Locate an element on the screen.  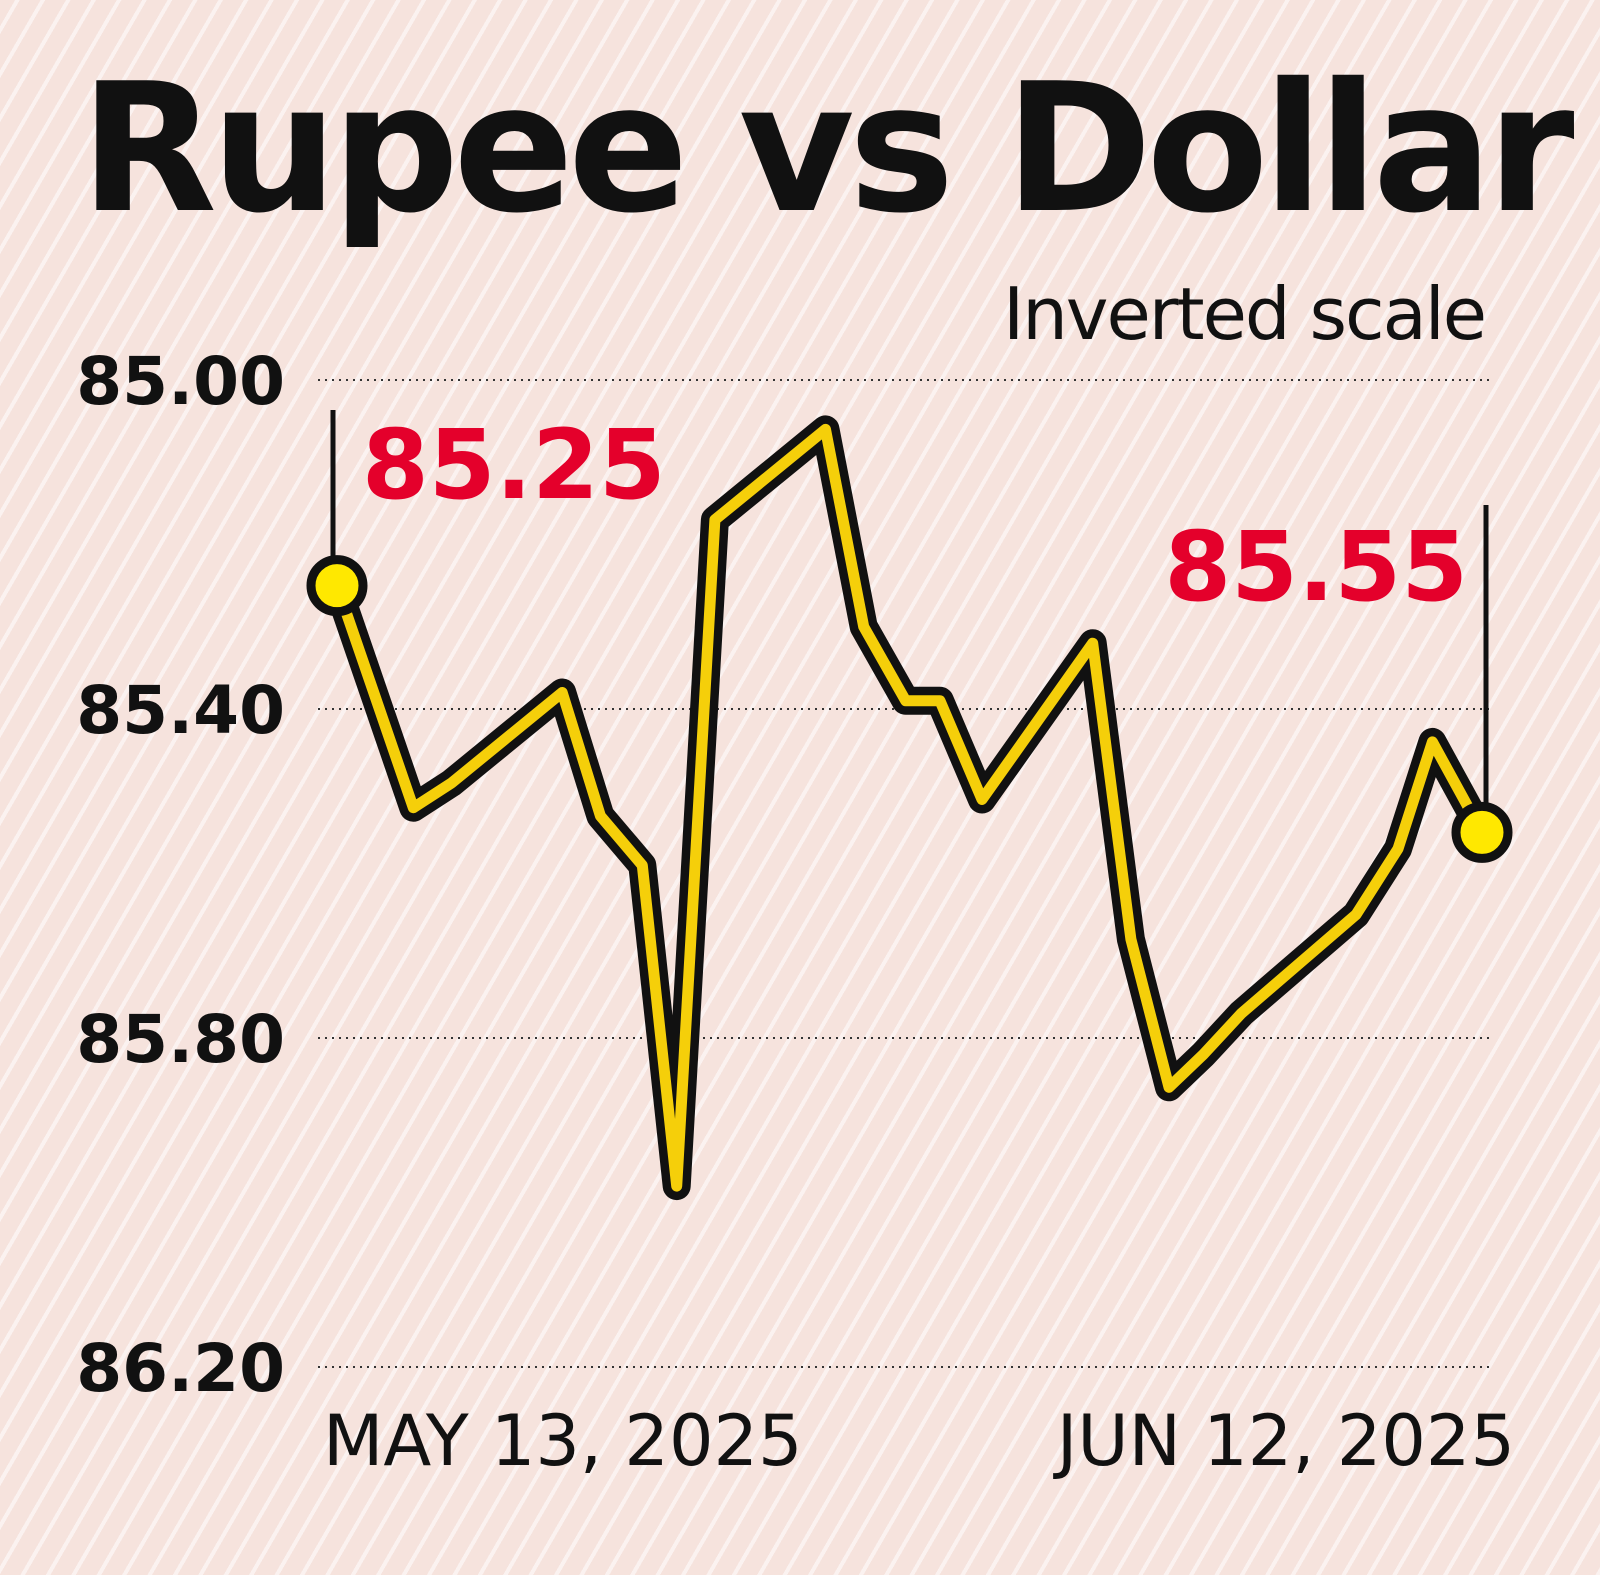
chart-title: Rupee vs Dollar is located at coordinates (827, 148).